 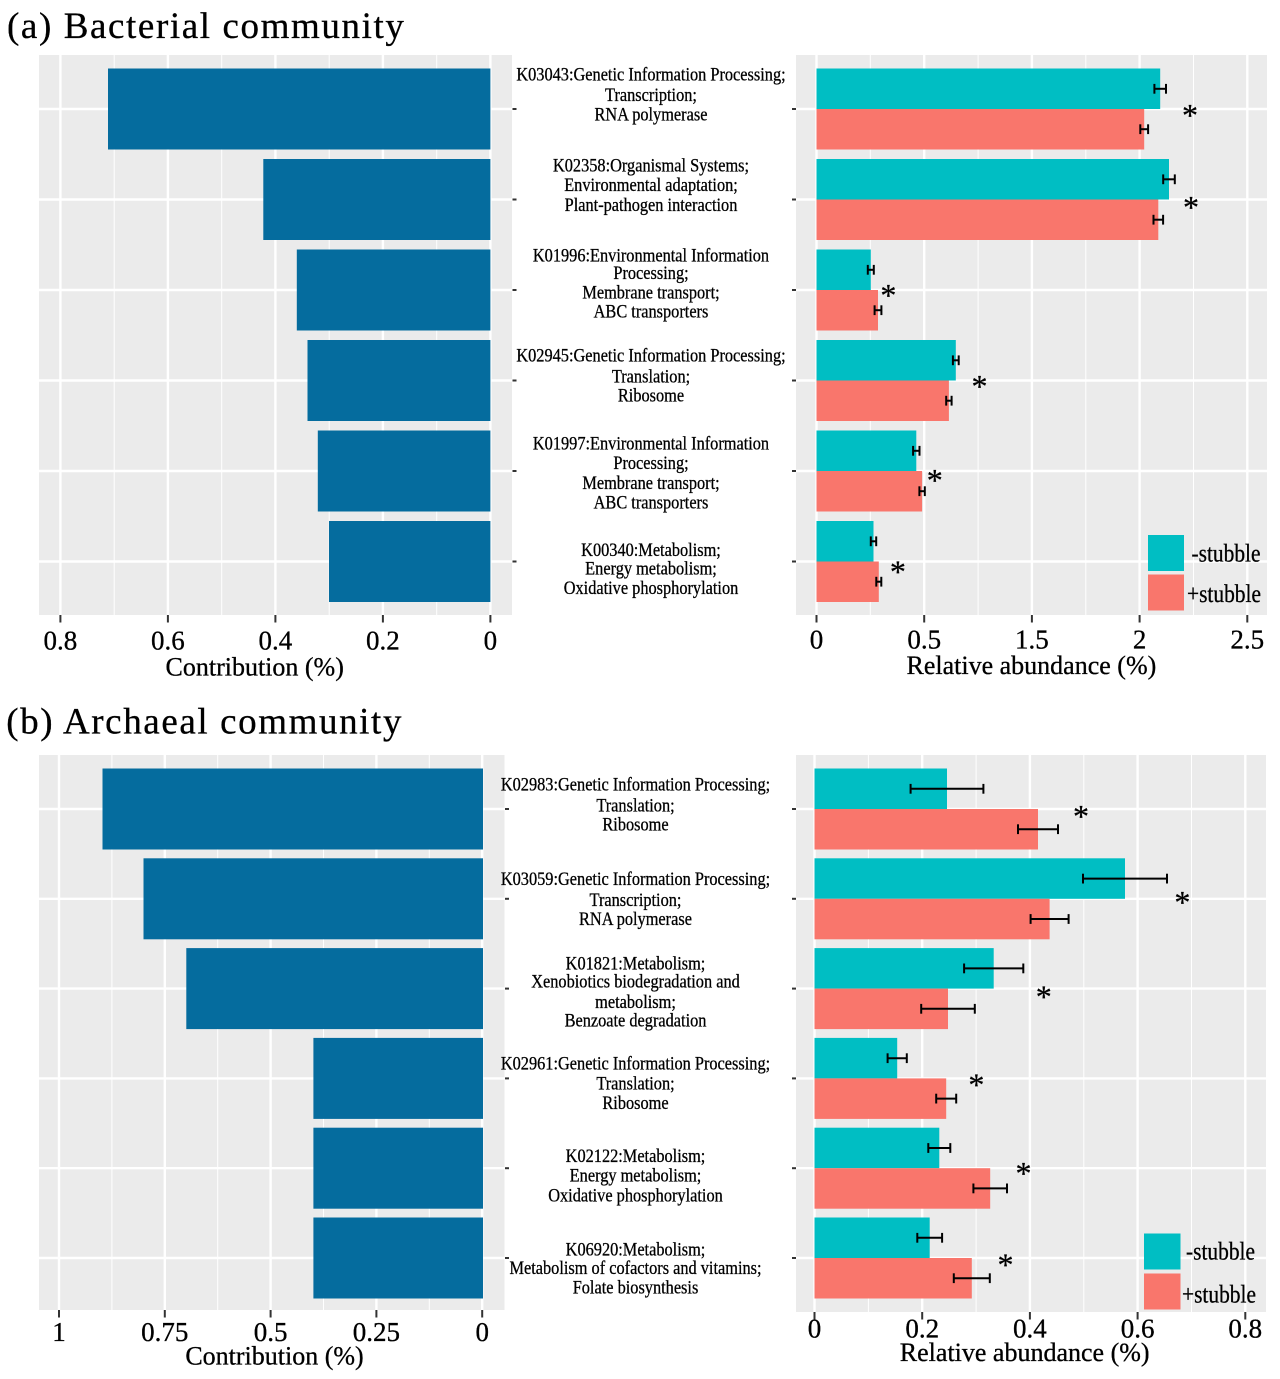 What do you see at coordinates (636, 962) in the screenshot?
I see `svg-text: K01821:Metabolism;` at bounding box center [636, 962].